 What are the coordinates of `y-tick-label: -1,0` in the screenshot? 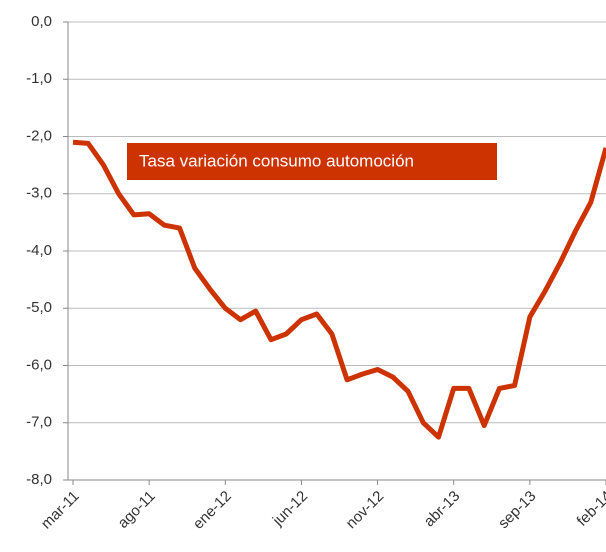 It's located at (39, 78).